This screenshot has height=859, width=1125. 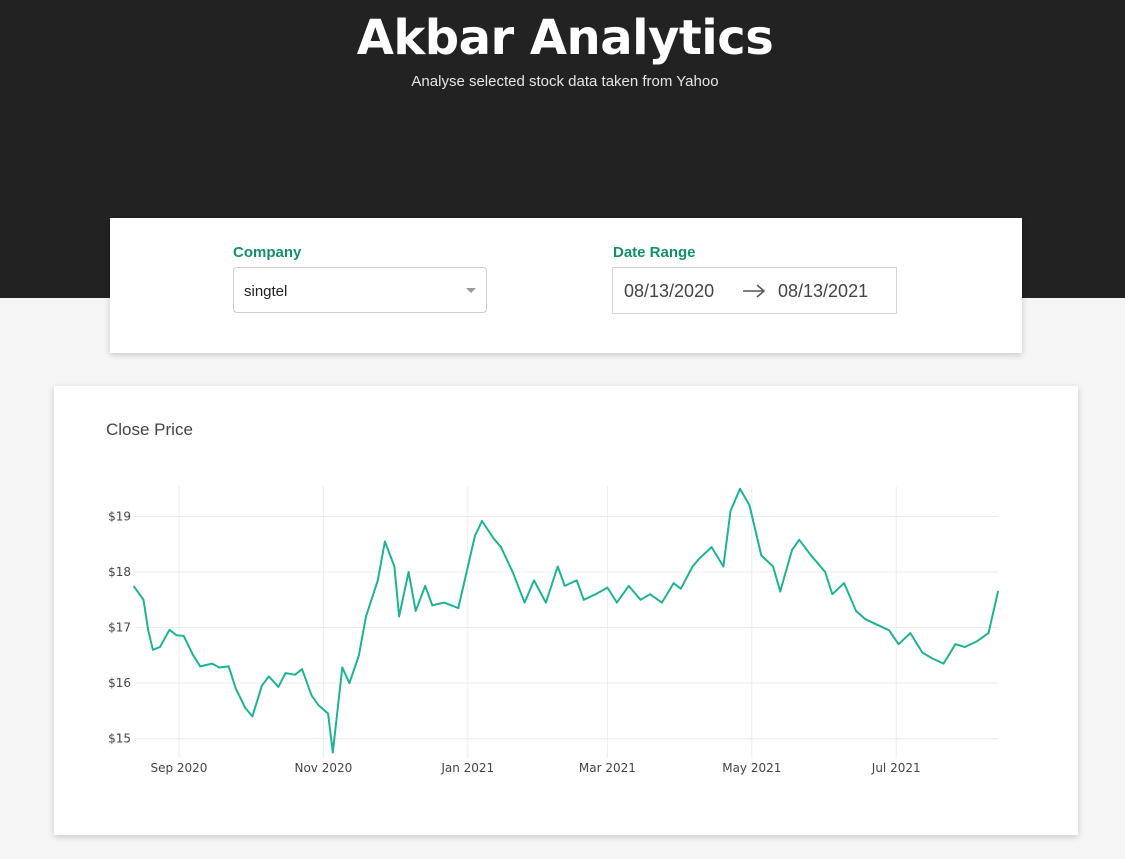 I want to click on x-tick-label: Nov 2020, so click(x=323, y=768).